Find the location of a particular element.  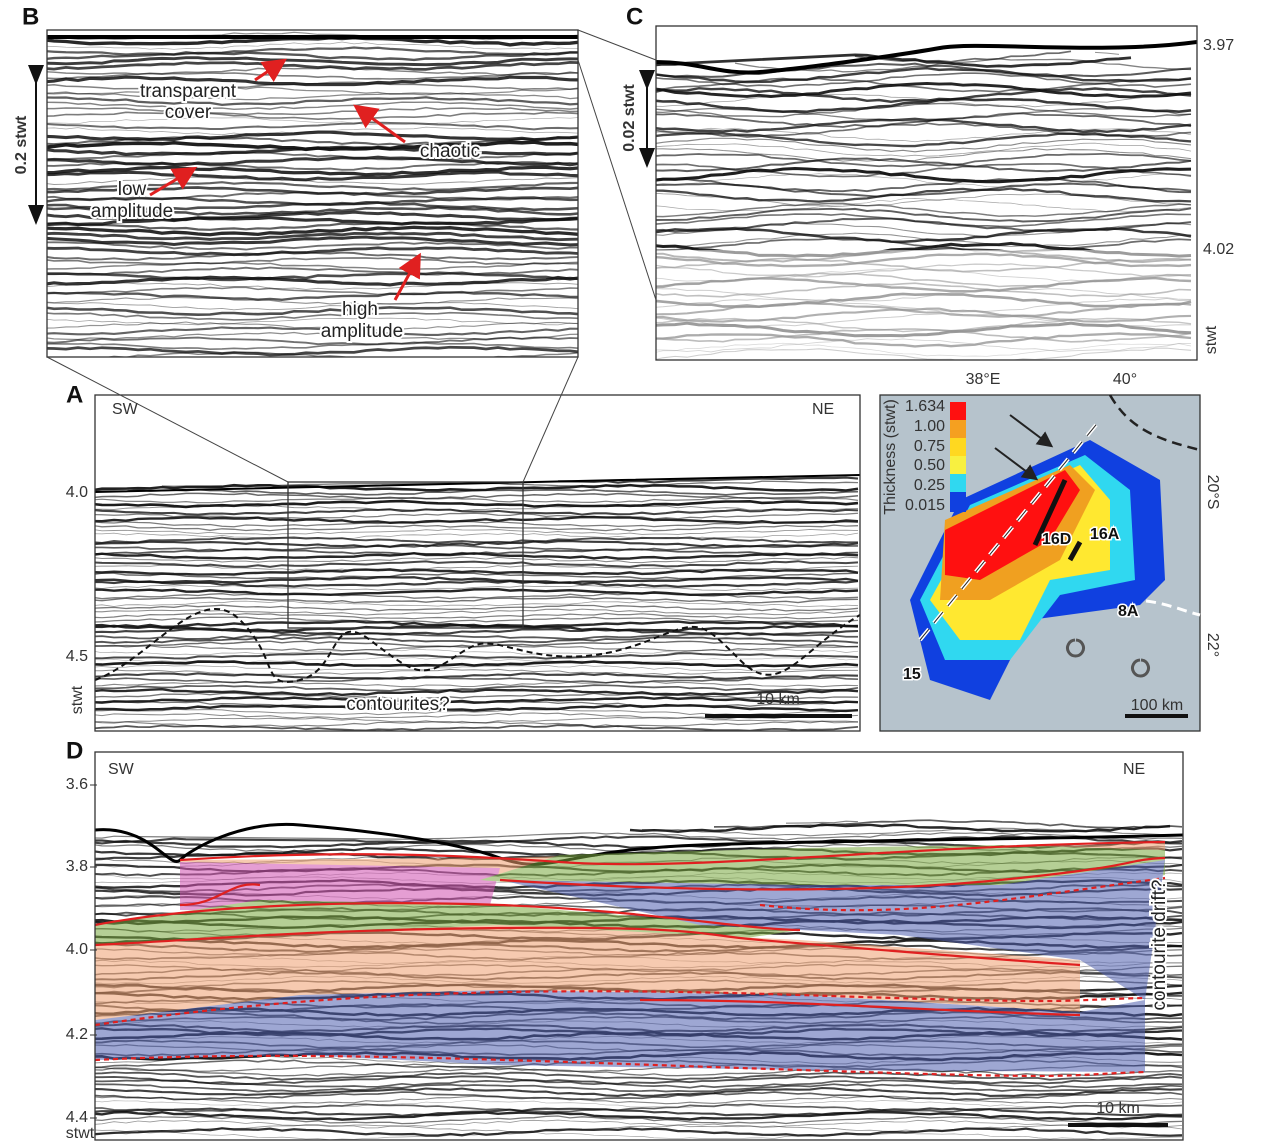

legend-label: 0.015 is located at coordinates (925, 505).